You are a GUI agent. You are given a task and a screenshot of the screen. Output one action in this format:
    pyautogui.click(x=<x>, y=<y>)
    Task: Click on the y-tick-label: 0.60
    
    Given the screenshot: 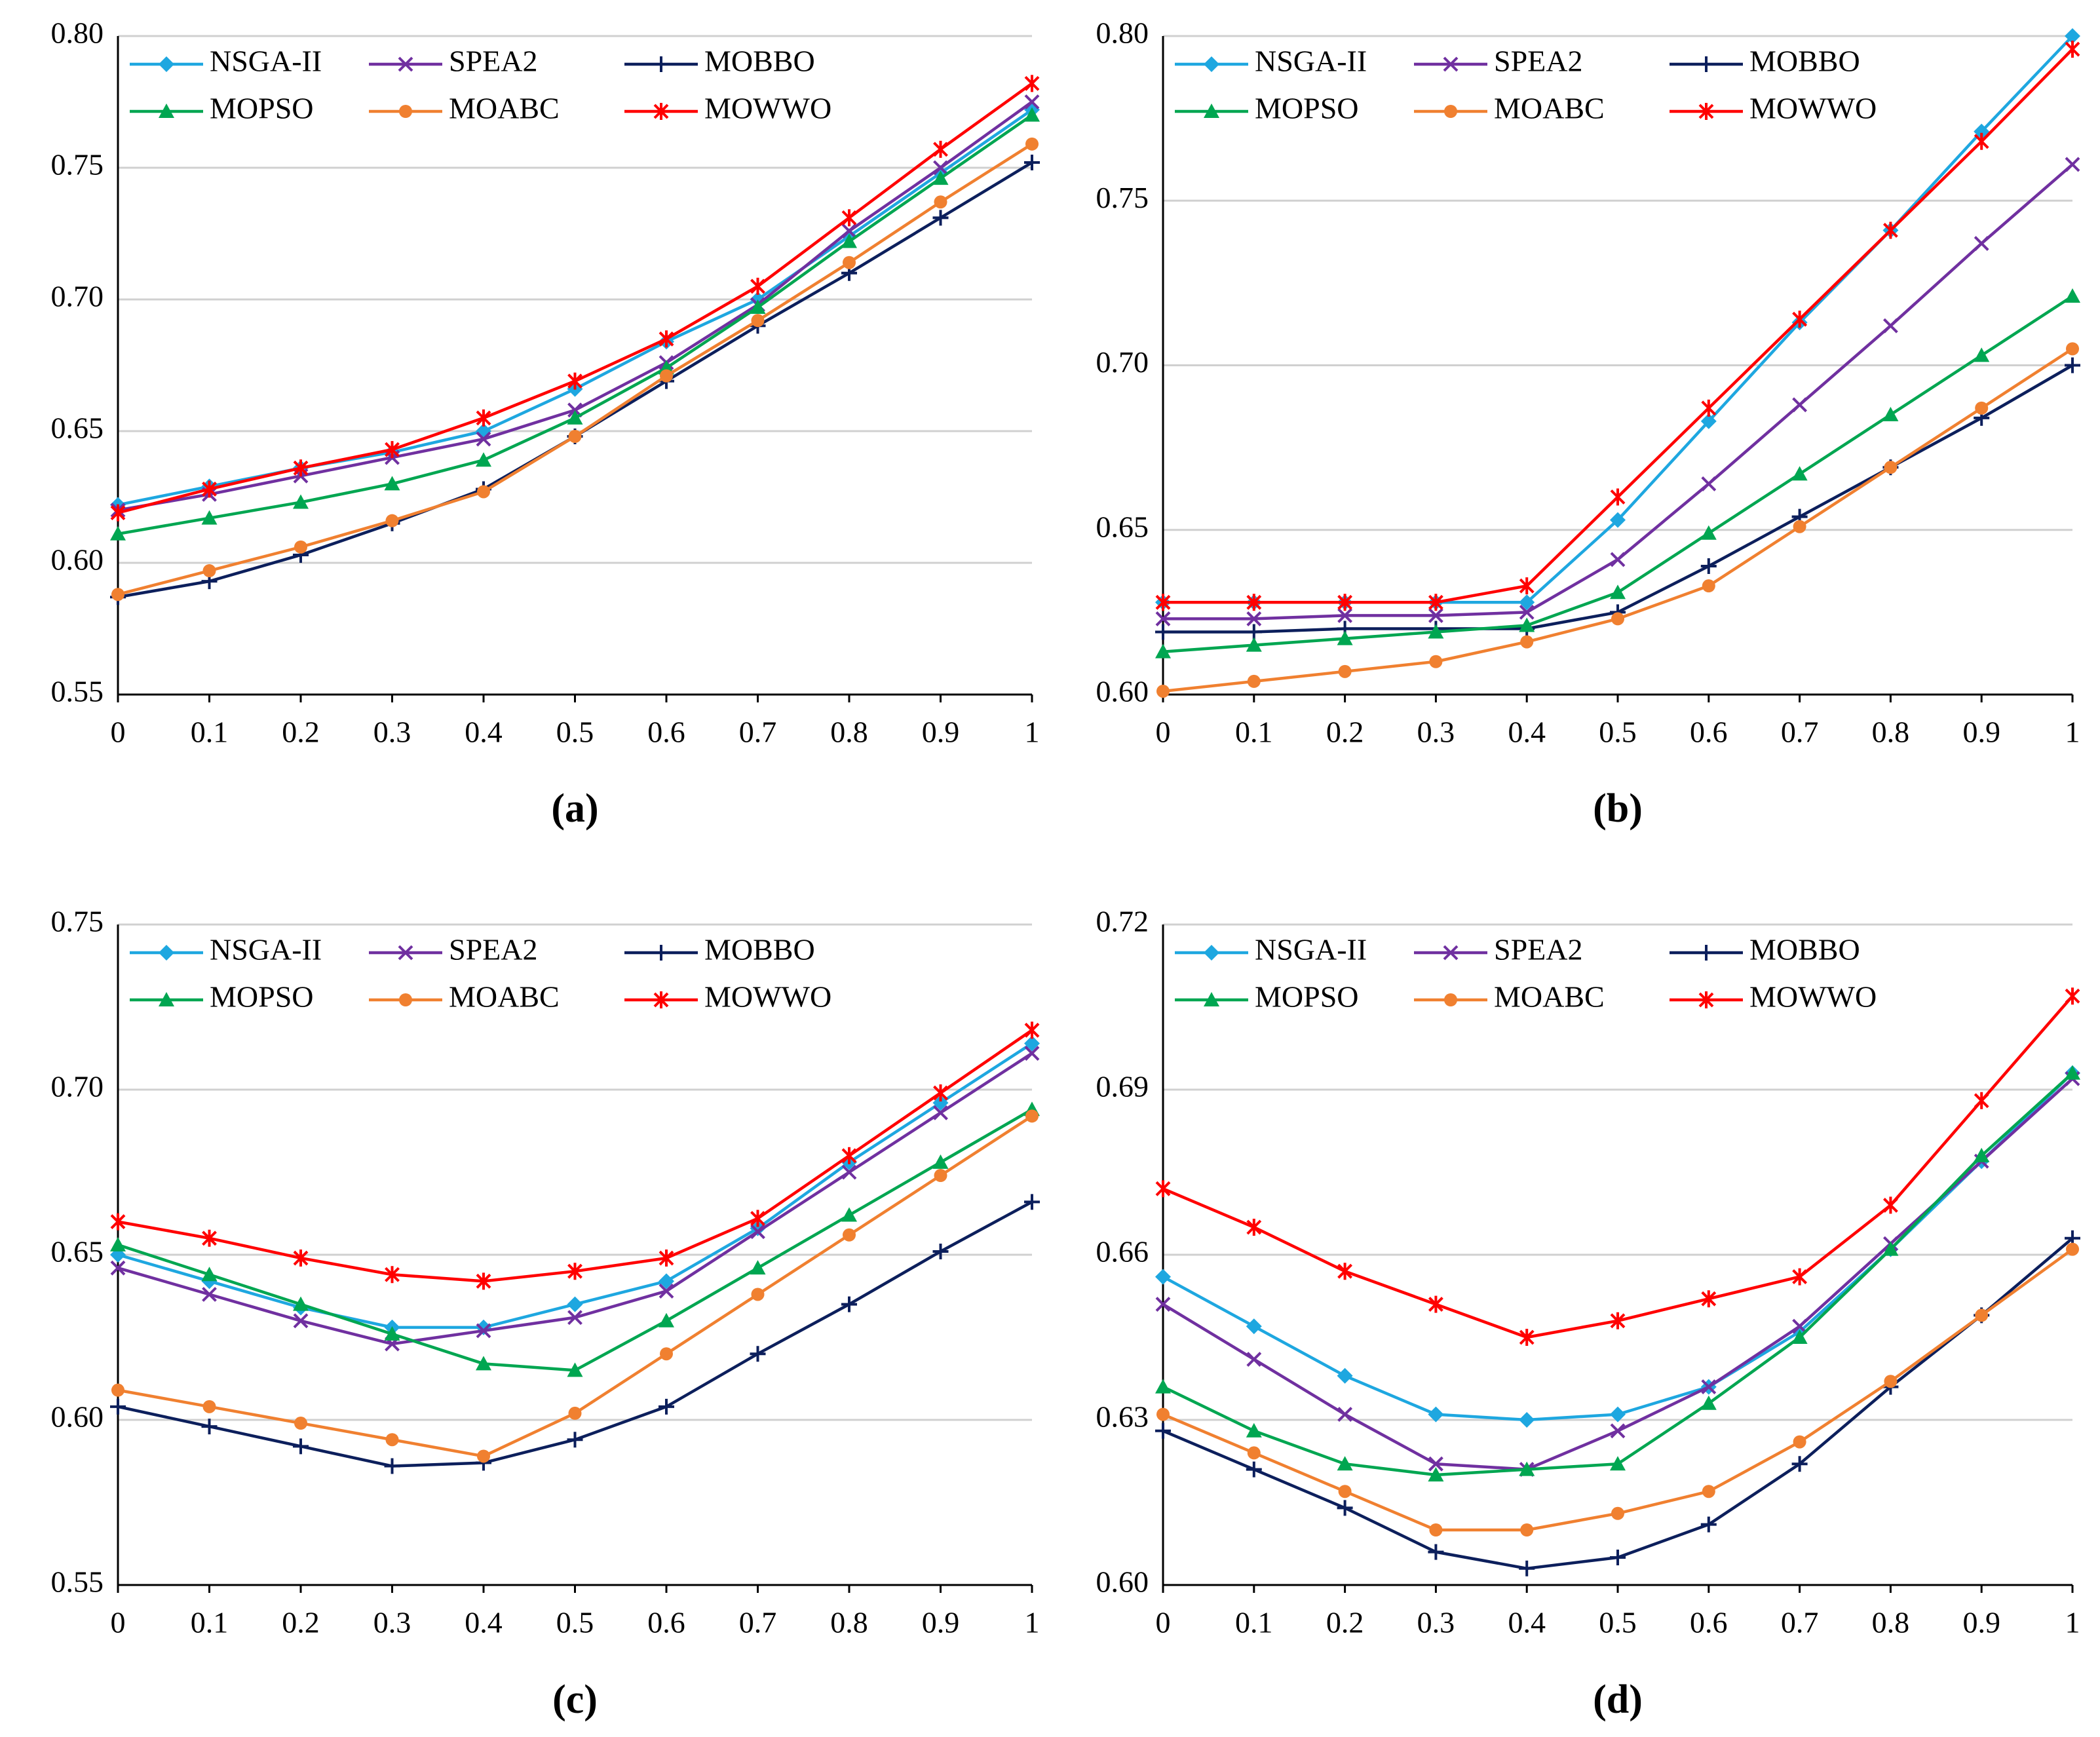 What is the action you would take?
    pyautogui.click(x=77, y=1417)
    